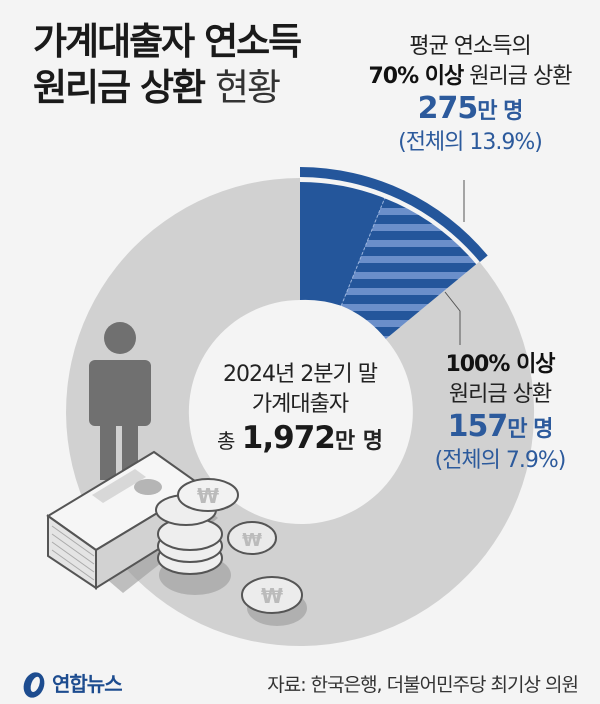 Image resolution: width=600 pixels, height=704 pixels. I want to click on center-line2: 가계대출자, so click(300, 404).